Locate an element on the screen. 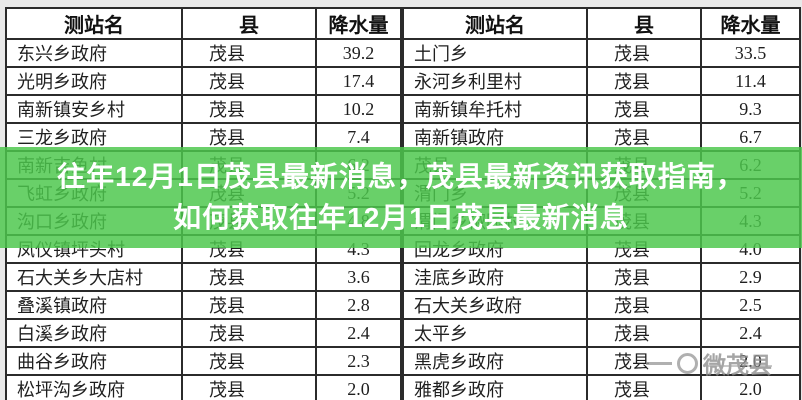 The image size is (802, 400). table-row: 石大关乡大店村 茂县 3.6 is located at coordinates (203, 277).